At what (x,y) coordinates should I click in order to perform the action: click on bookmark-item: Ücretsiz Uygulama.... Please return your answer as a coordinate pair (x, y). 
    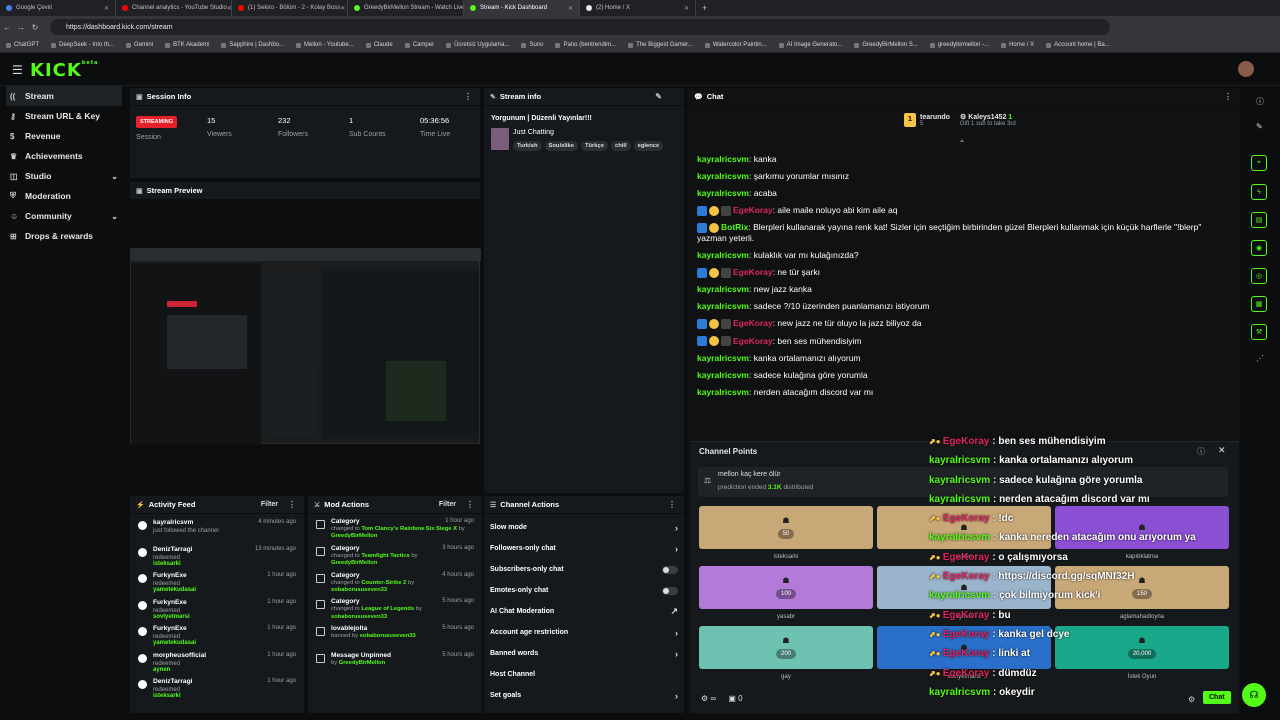
    Looking at the image, I should click on (477, 45).